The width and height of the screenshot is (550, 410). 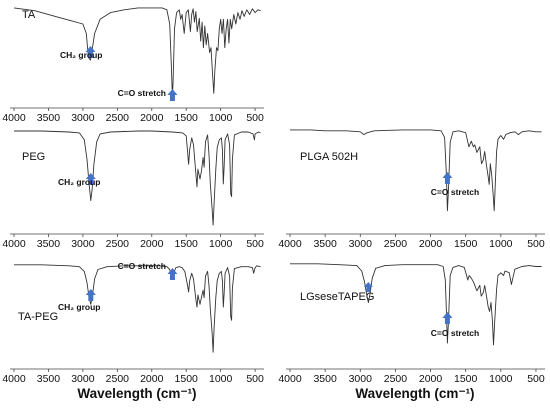 I want to click on sample-label: TA, so click(x=29, y=15).